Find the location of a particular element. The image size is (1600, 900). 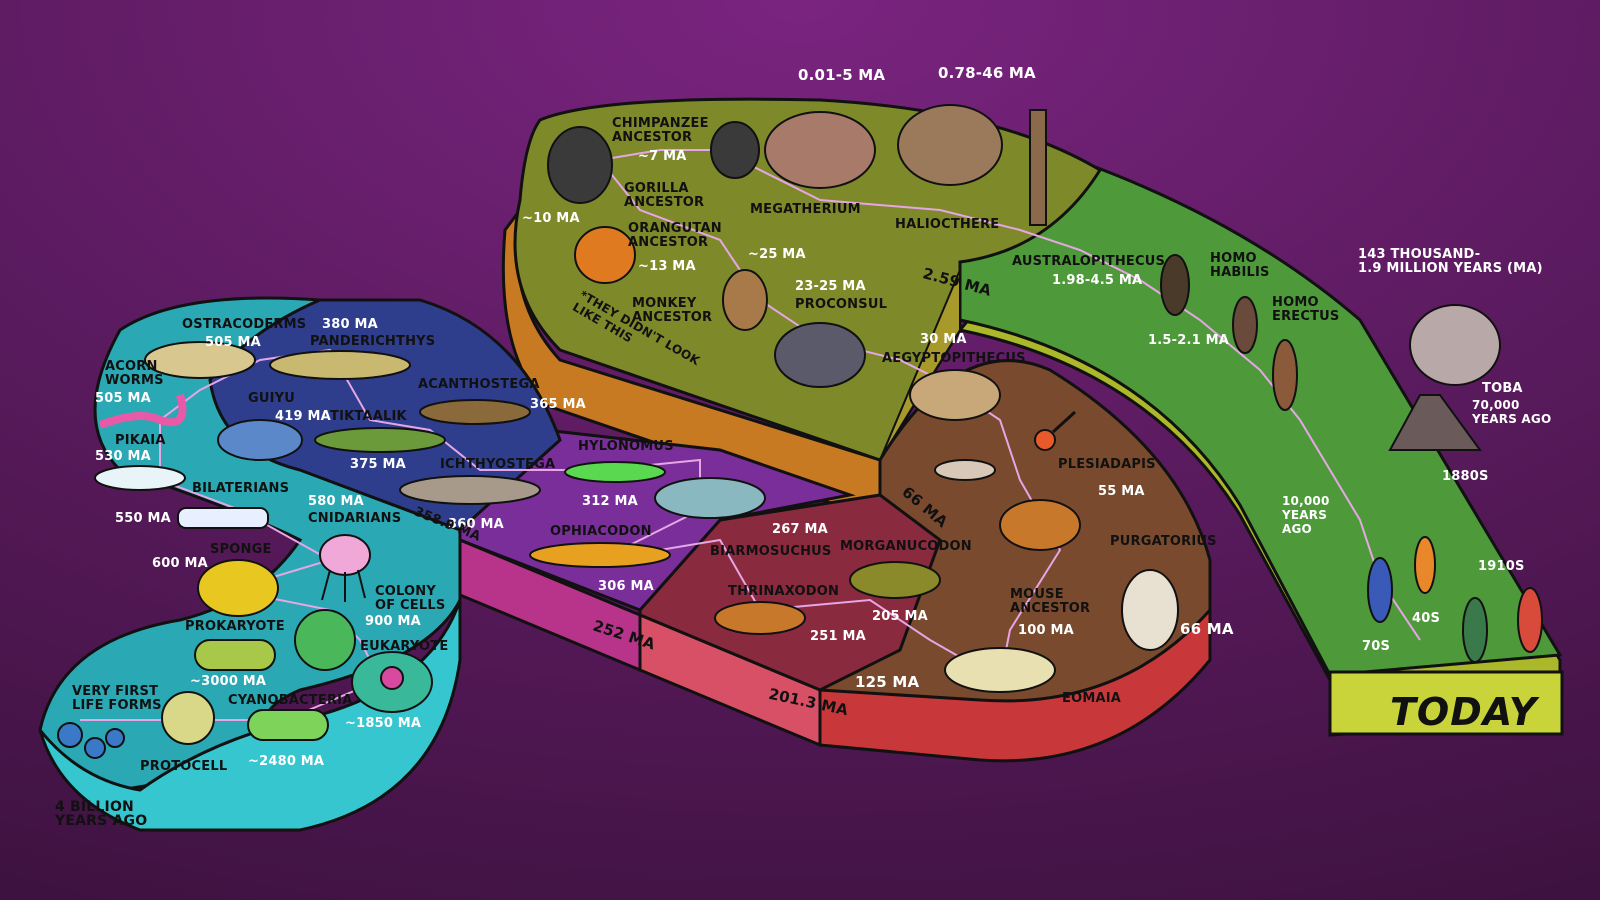

panderichthys-icon is located at coordinates (340, 365).